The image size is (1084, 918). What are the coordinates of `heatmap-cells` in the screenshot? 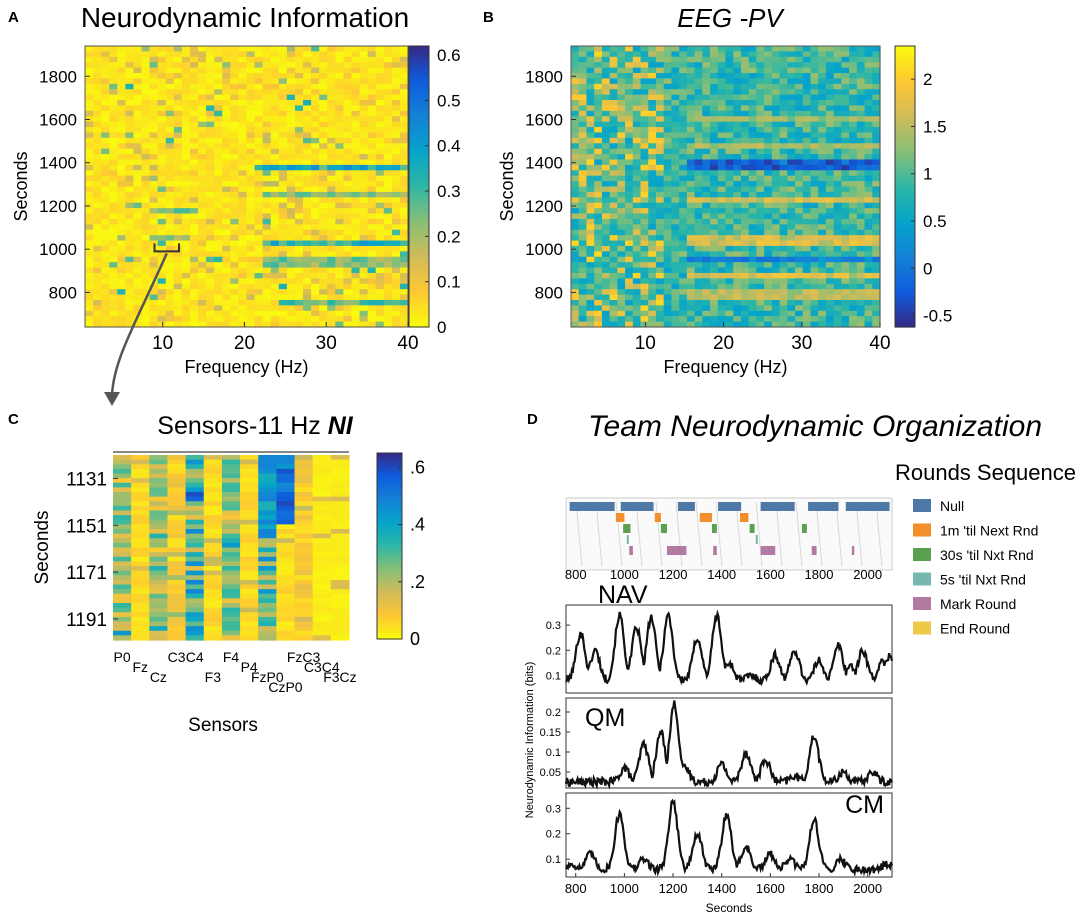 It's located at (231, 548).